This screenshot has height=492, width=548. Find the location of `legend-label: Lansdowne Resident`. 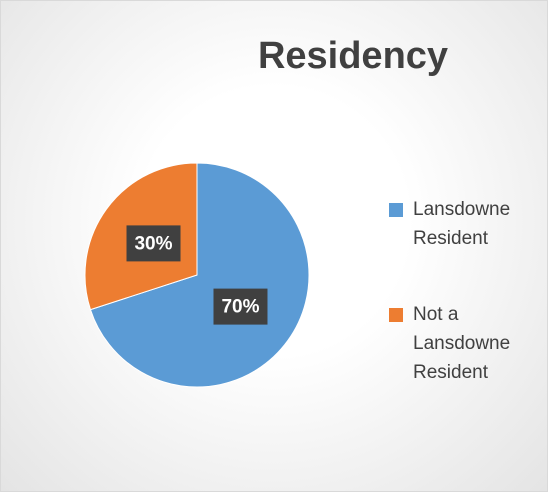

legend-label: Lansdowne Resident is located at coordinates (462, 224).